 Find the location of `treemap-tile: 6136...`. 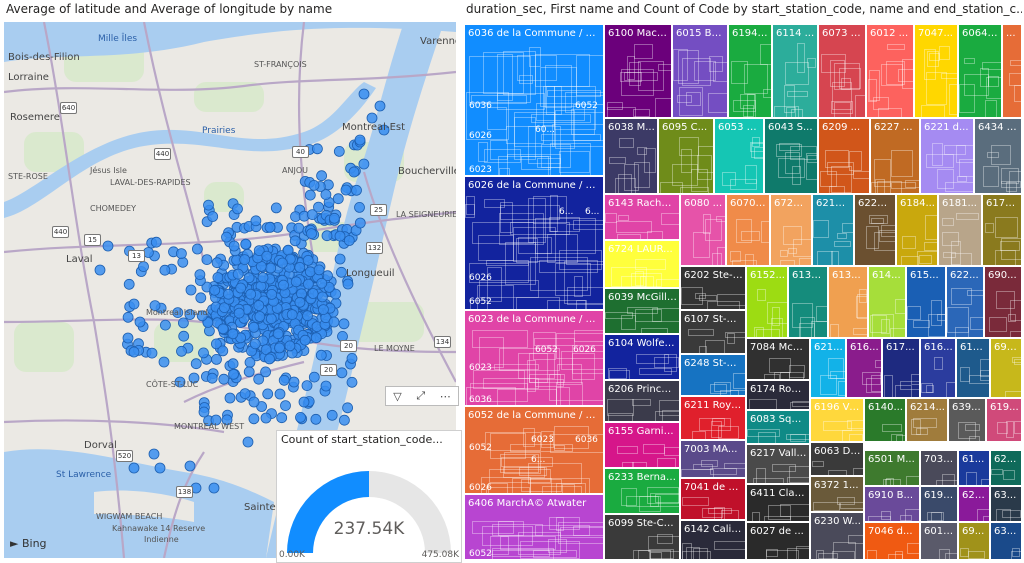

treemap-tile: 6136... is located at coordinates (808, 302).